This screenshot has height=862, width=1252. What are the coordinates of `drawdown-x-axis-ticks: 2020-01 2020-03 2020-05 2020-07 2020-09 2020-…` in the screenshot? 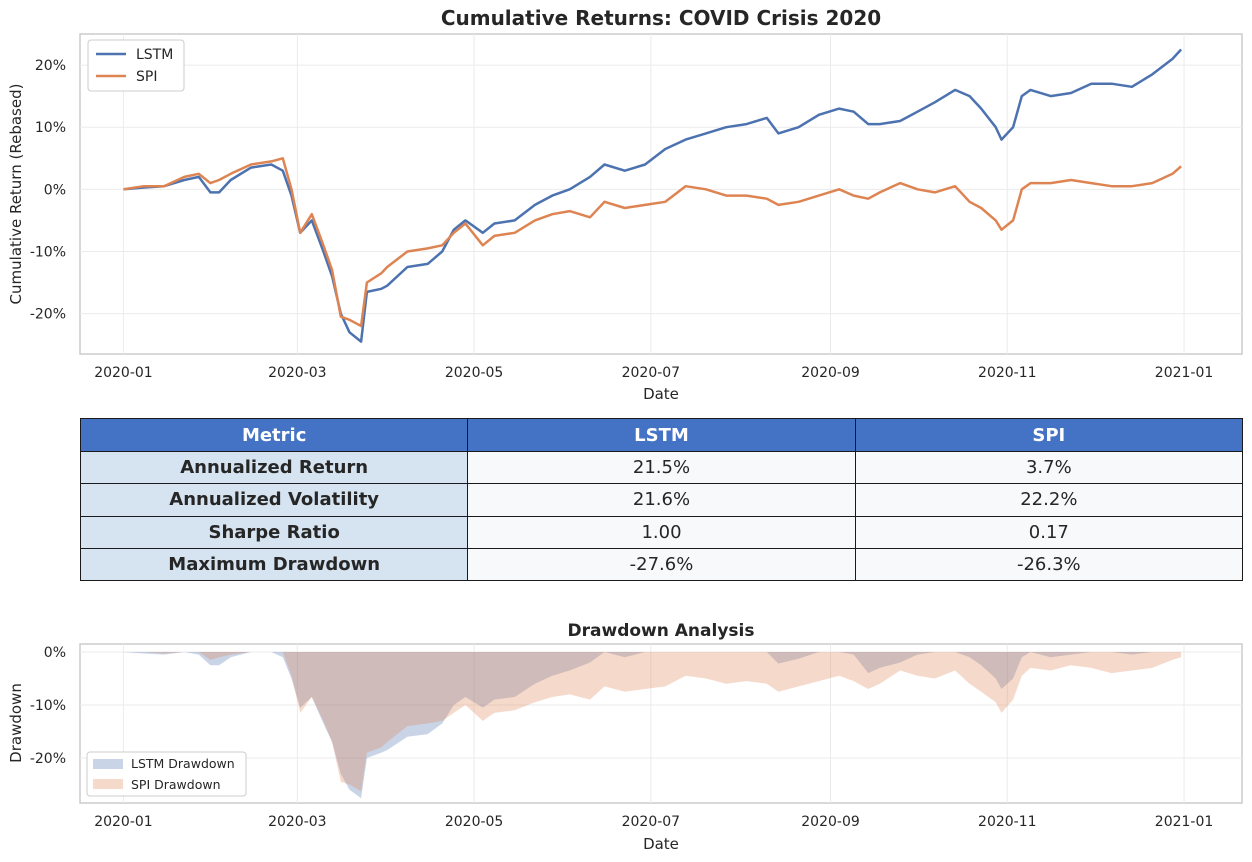 It's located at (653, 822).